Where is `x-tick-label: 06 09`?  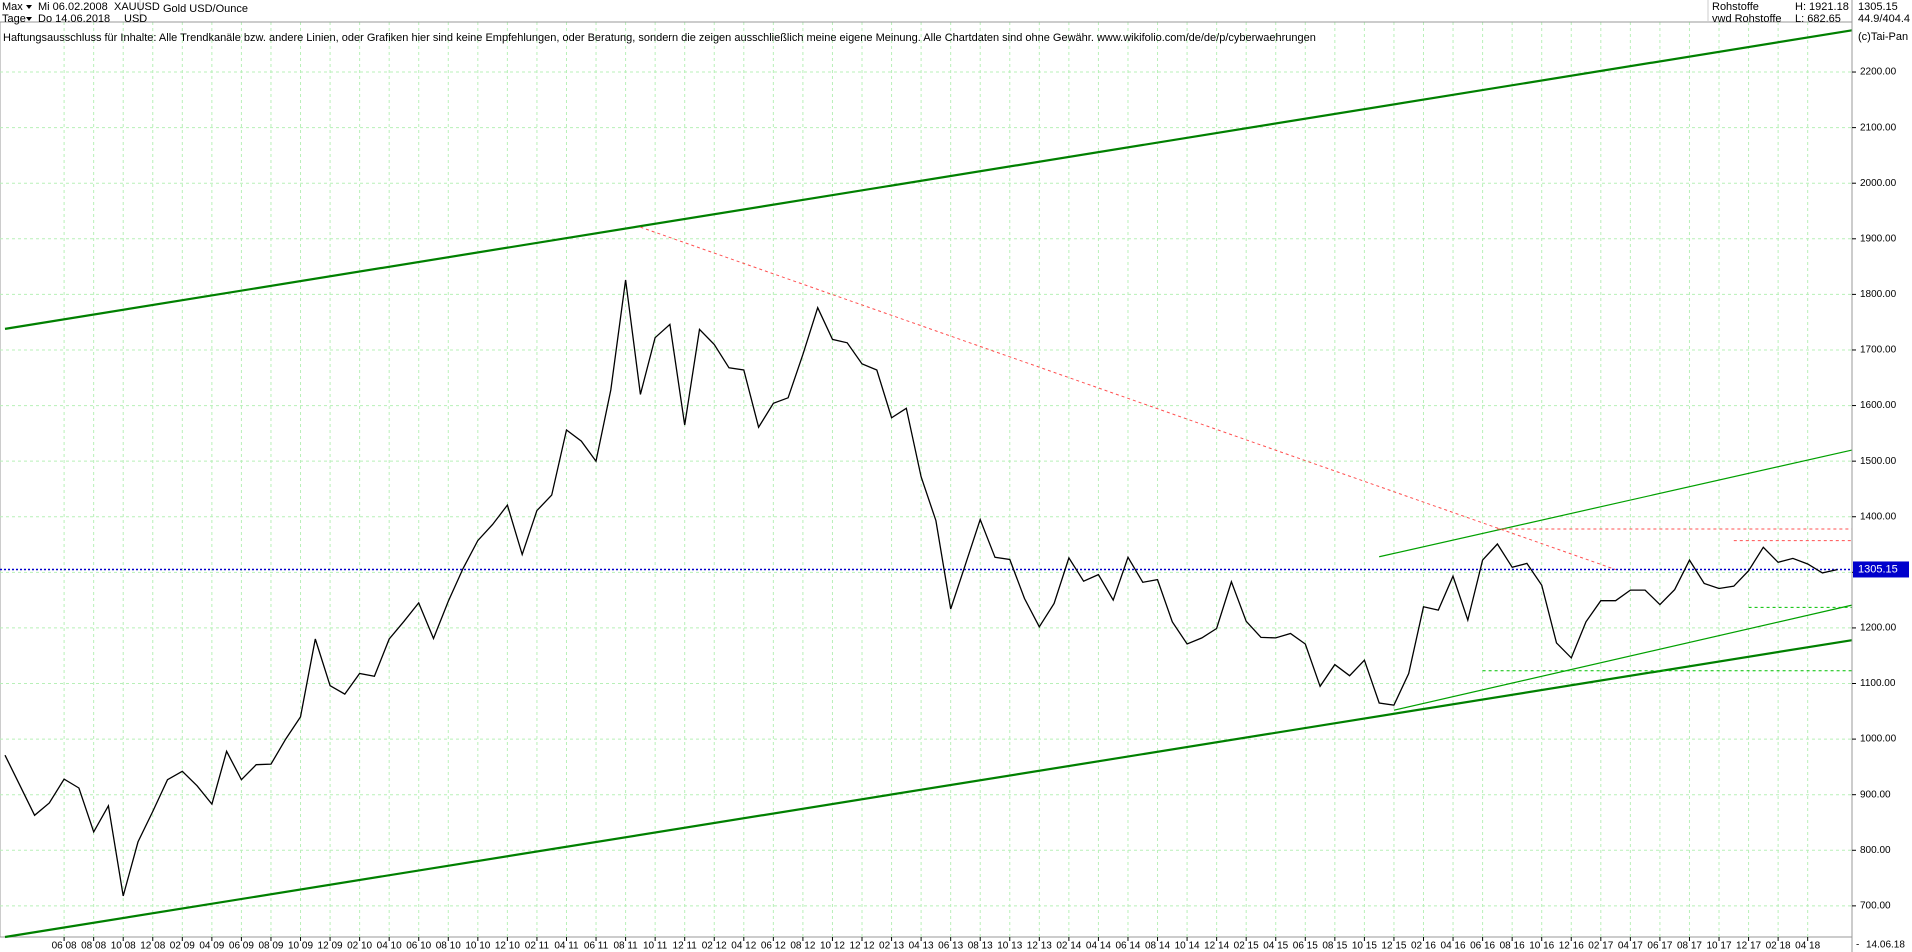
x-tick-label: 06 09 is located at coordinates (241, 946).